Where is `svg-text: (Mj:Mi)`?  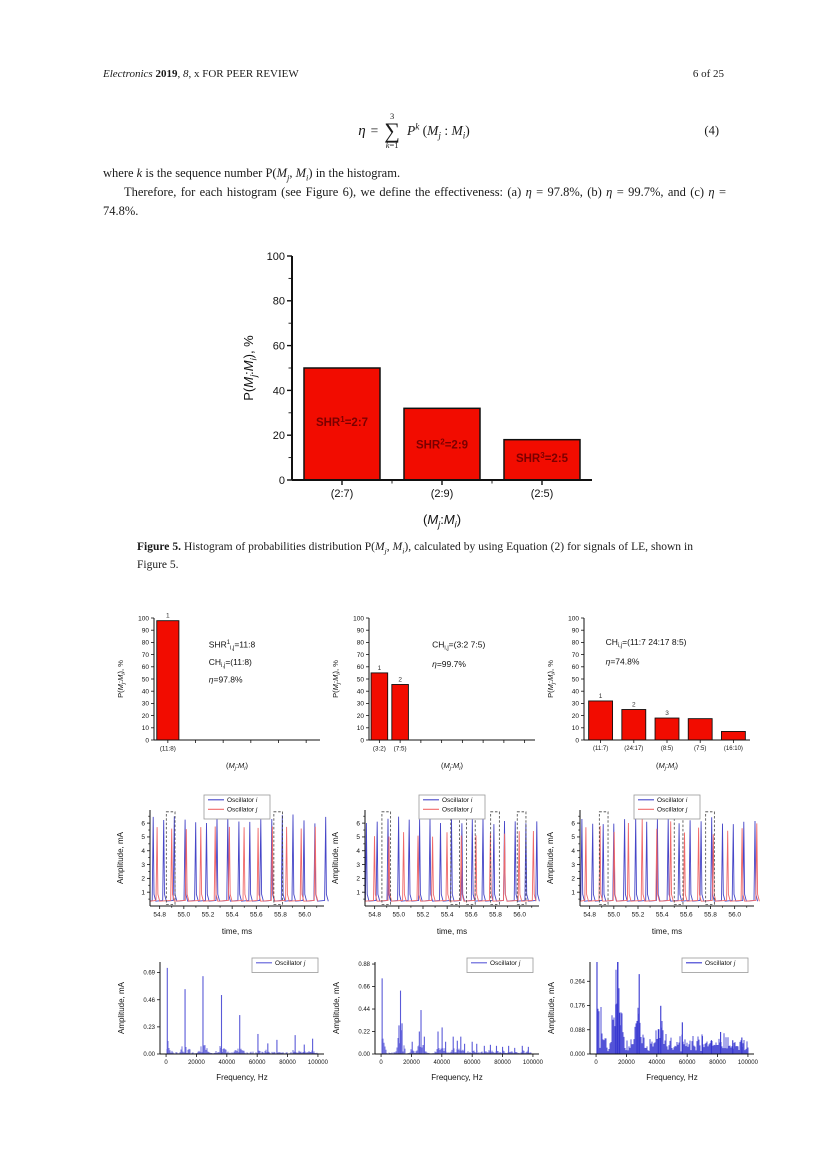
svg-text: (Mj:Mi) is located at coordinates (667, 766).